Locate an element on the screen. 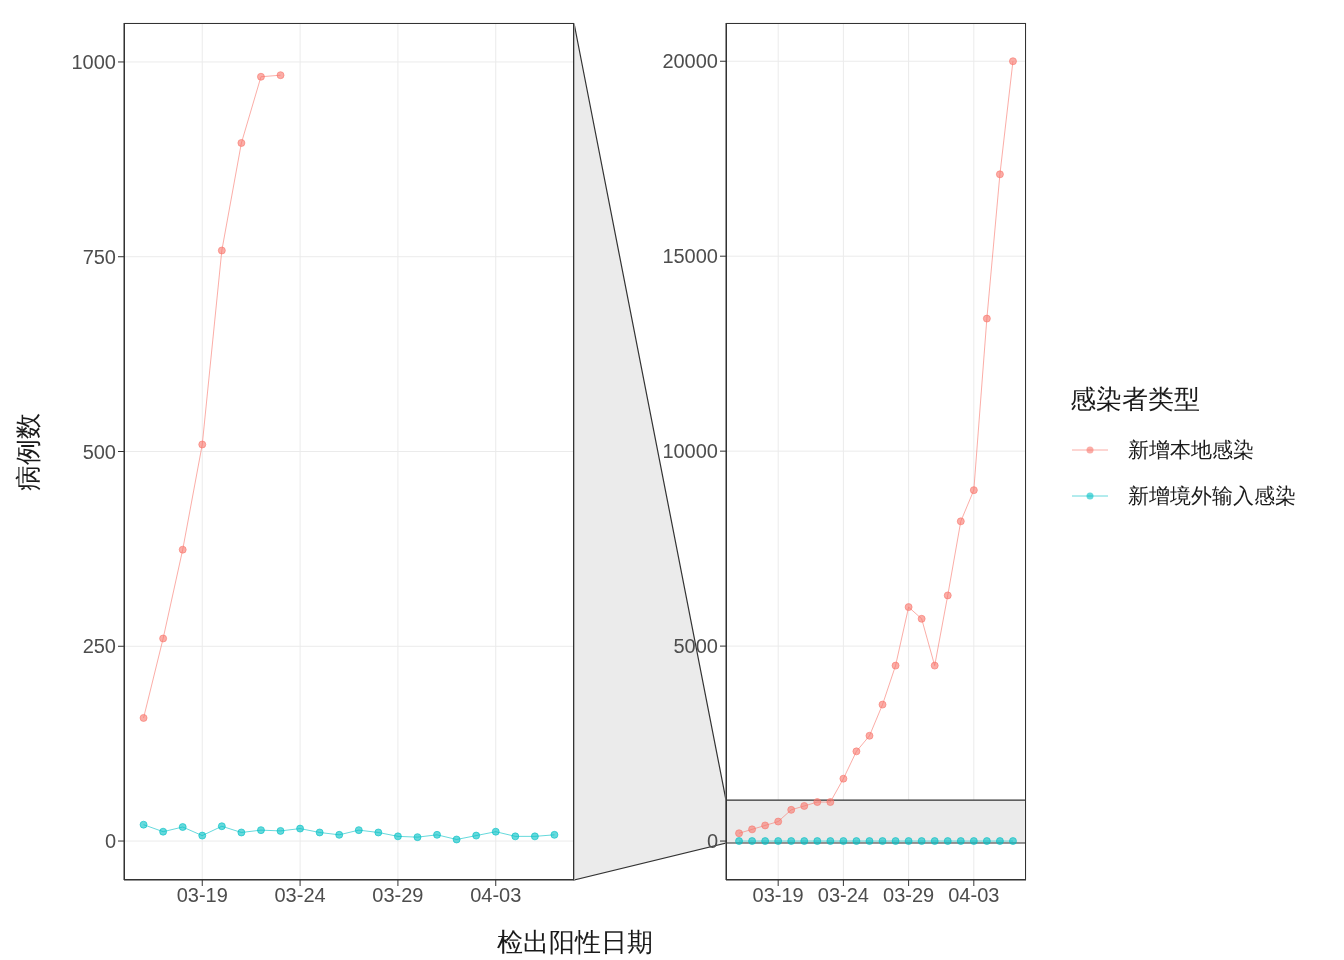 Image resolution: width=1344 pixels, height=960 pixels. y-tick-label: 250 is located at coordinates (99, 646).